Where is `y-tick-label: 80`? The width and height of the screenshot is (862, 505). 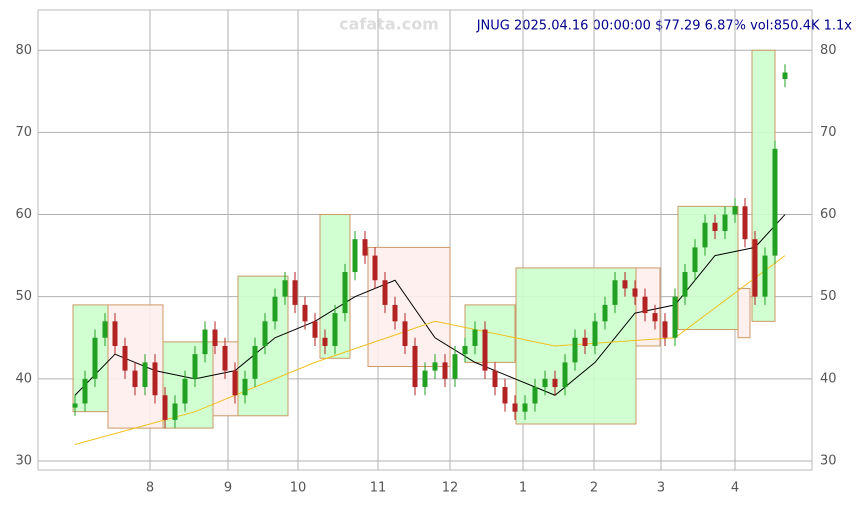 y-tick-label: 80 is located at coordinates (23, 50).